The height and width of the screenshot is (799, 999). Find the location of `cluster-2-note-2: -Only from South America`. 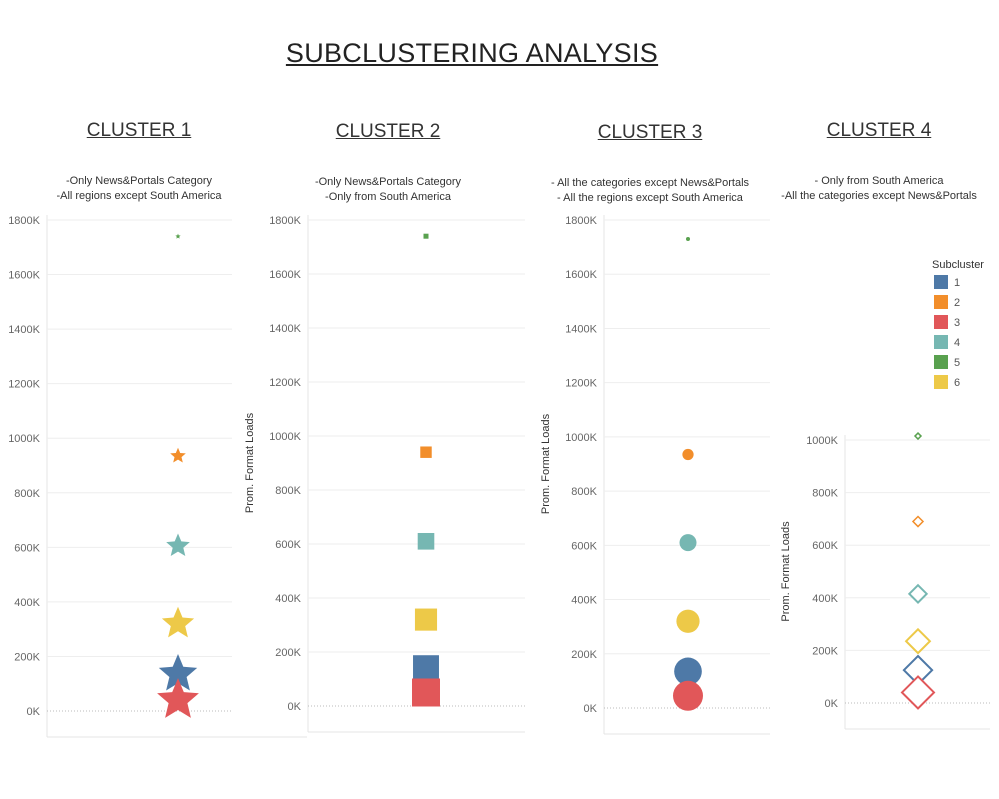

cluster-2-note-2: -Only from South America is located at coordinates (388, 197).